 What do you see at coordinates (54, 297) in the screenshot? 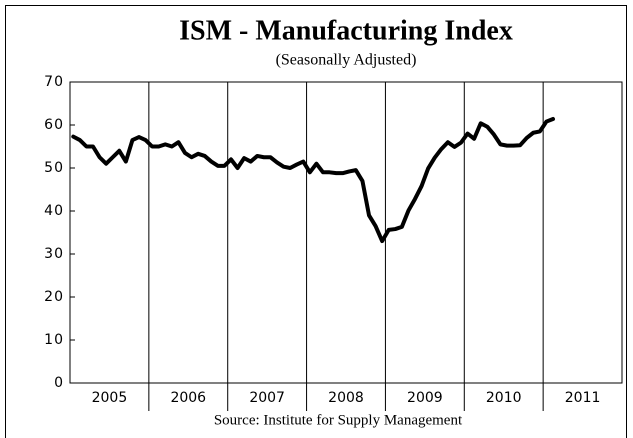
I see `y-tick-label: 20` at bounding box center [54, 297].